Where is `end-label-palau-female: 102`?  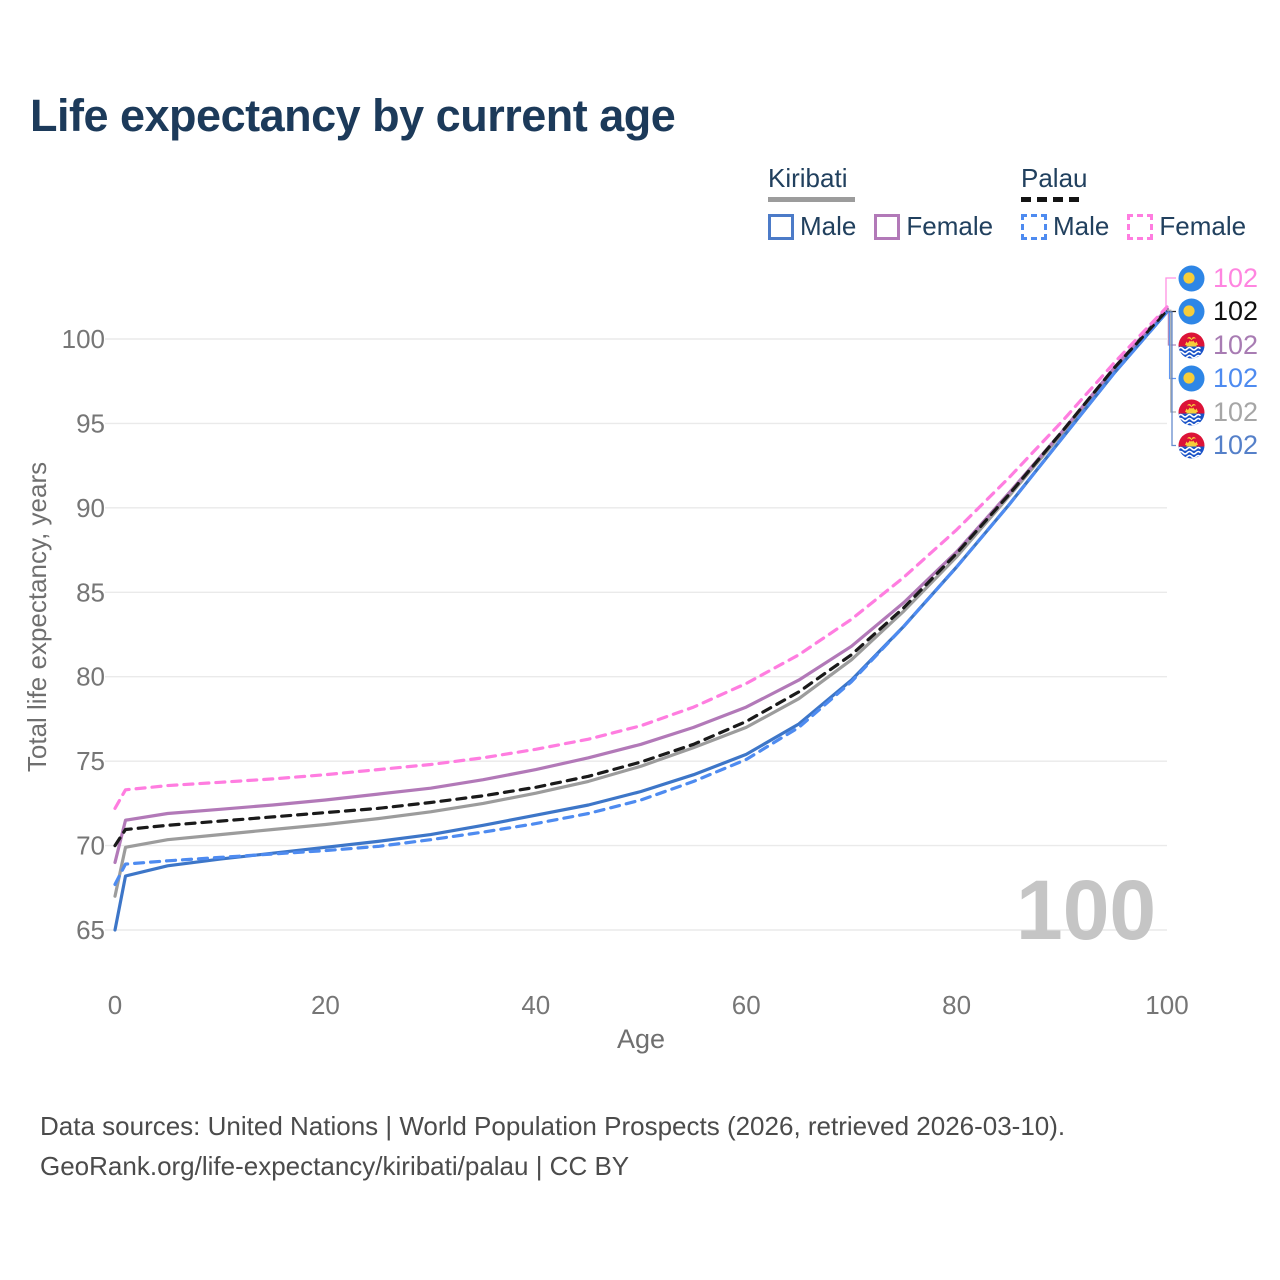 end-label-palau-female: 102 is located at coordinates (1218, 278).